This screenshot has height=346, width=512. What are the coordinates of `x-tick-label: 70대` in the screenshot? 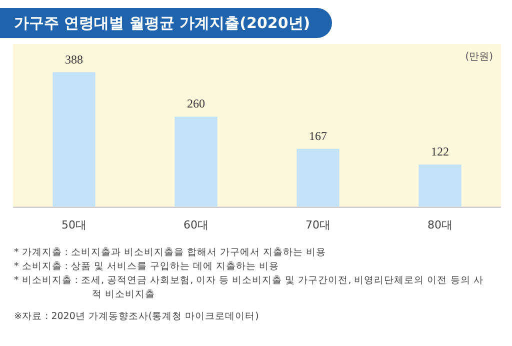 It's located at (318, 225).